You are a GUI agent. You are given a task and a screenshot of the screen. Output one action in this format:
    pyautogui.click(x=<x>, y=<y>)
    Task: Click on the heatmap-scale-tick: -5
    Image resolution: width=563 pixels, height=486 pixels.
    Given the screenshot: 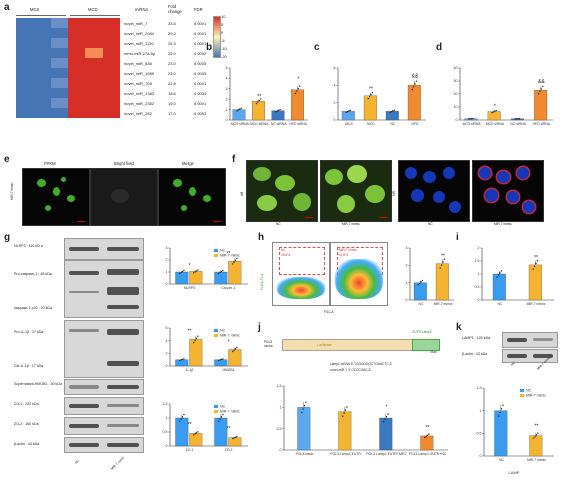 What is the action you would take?
    pyautogui.click(x=223, y=40)
    